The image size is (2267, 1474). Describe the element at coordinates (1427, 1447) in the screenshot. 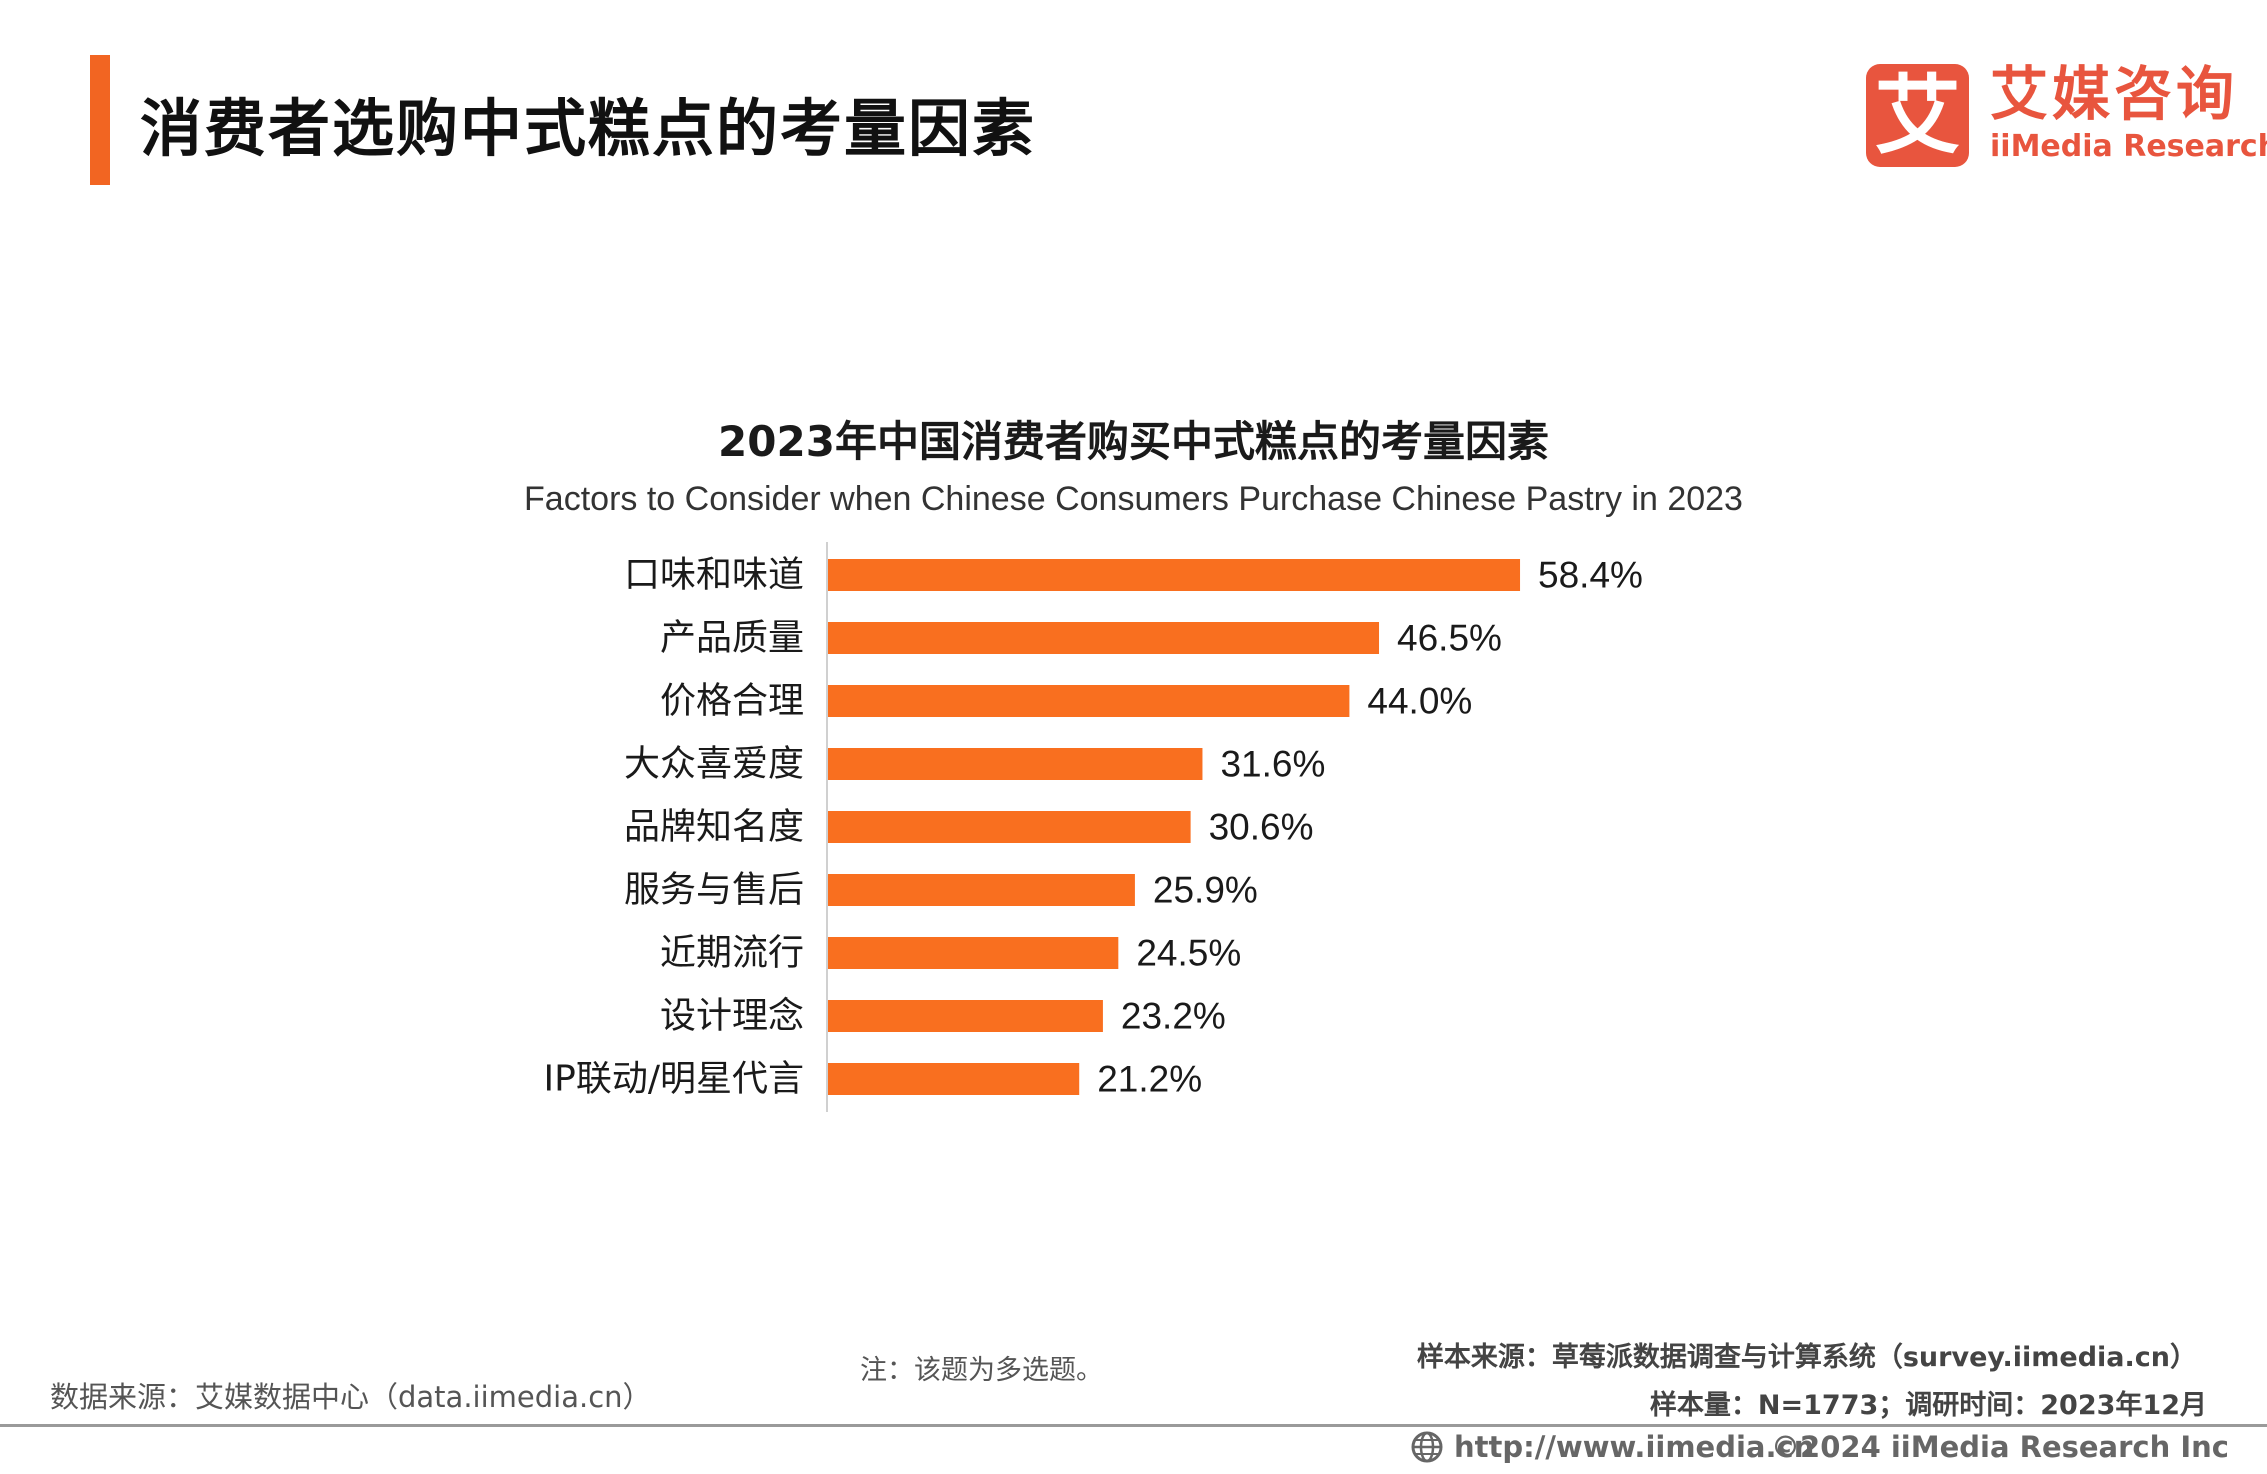

I see `globe-icon` at that location.